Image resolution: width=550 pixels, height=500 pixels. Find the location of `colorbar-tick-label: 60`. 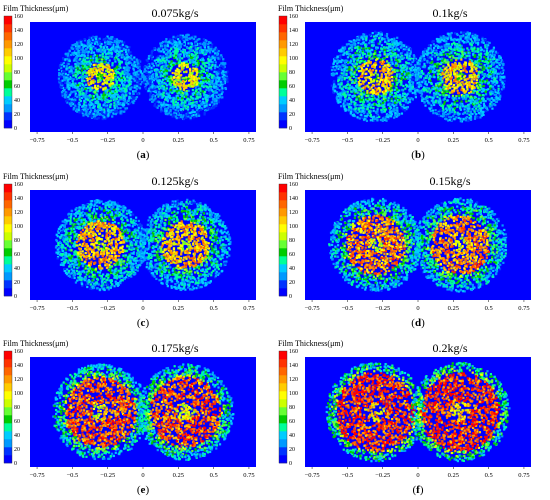

colorbar-tick-label: 60 is located at coordinates (17, 87).